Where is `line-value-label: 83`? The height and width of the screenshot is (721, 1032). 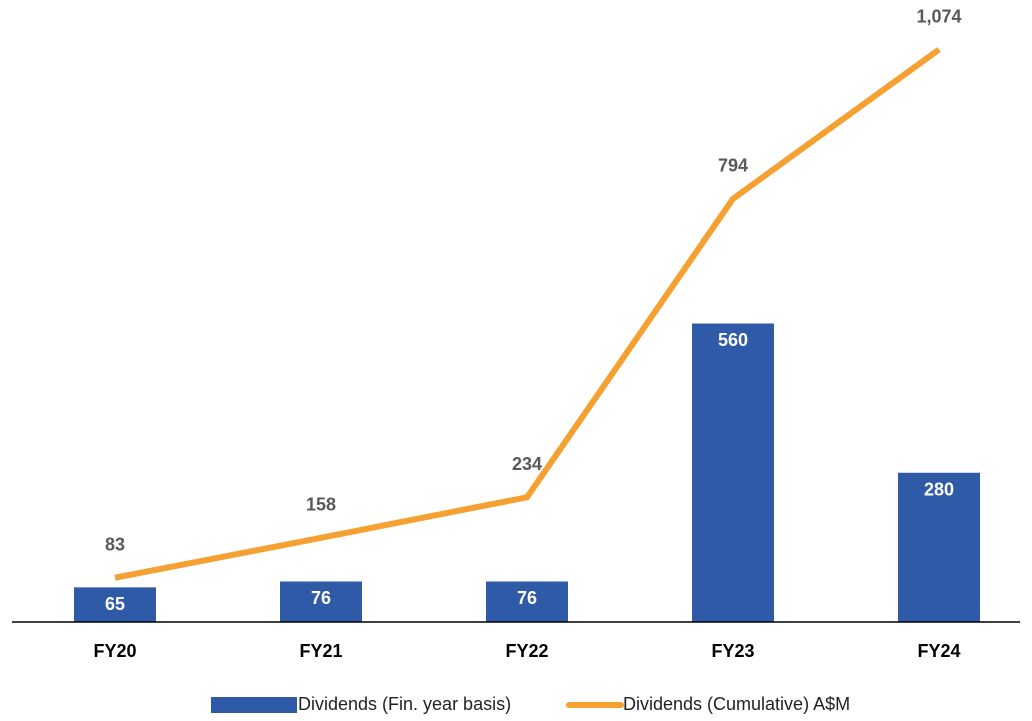 line-value-label: 83 is located at coordinates (115, 545).